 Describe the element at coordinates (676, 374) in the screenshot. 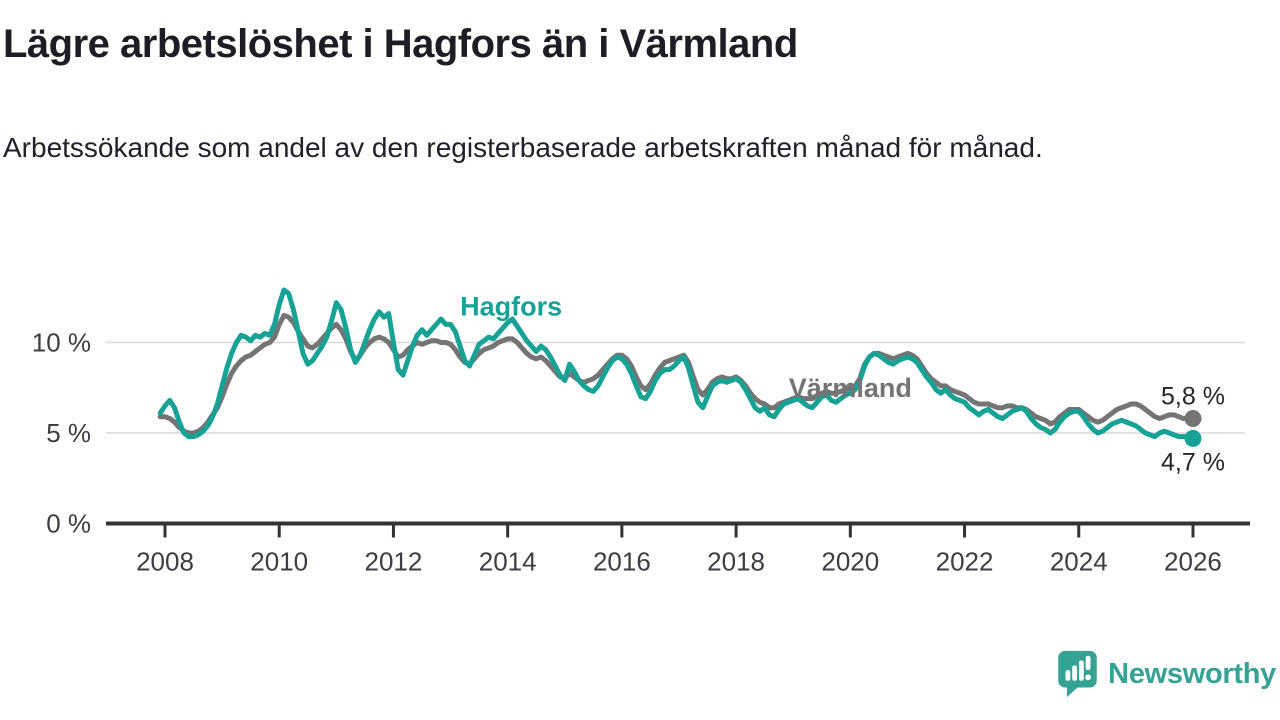

I see `series-line-värmland` at that location.